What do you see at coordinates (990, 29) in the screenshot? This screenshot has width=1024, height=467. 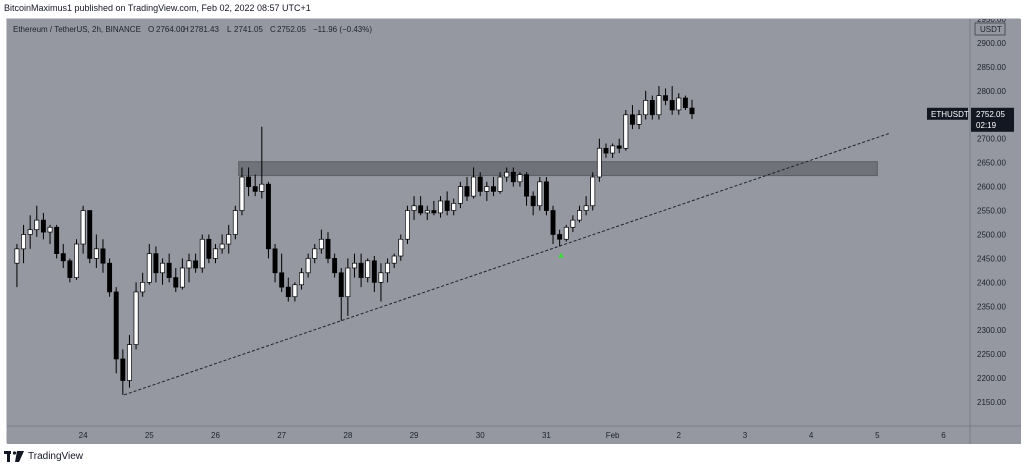 I see `currency-box` at bounding box center [990, 29].